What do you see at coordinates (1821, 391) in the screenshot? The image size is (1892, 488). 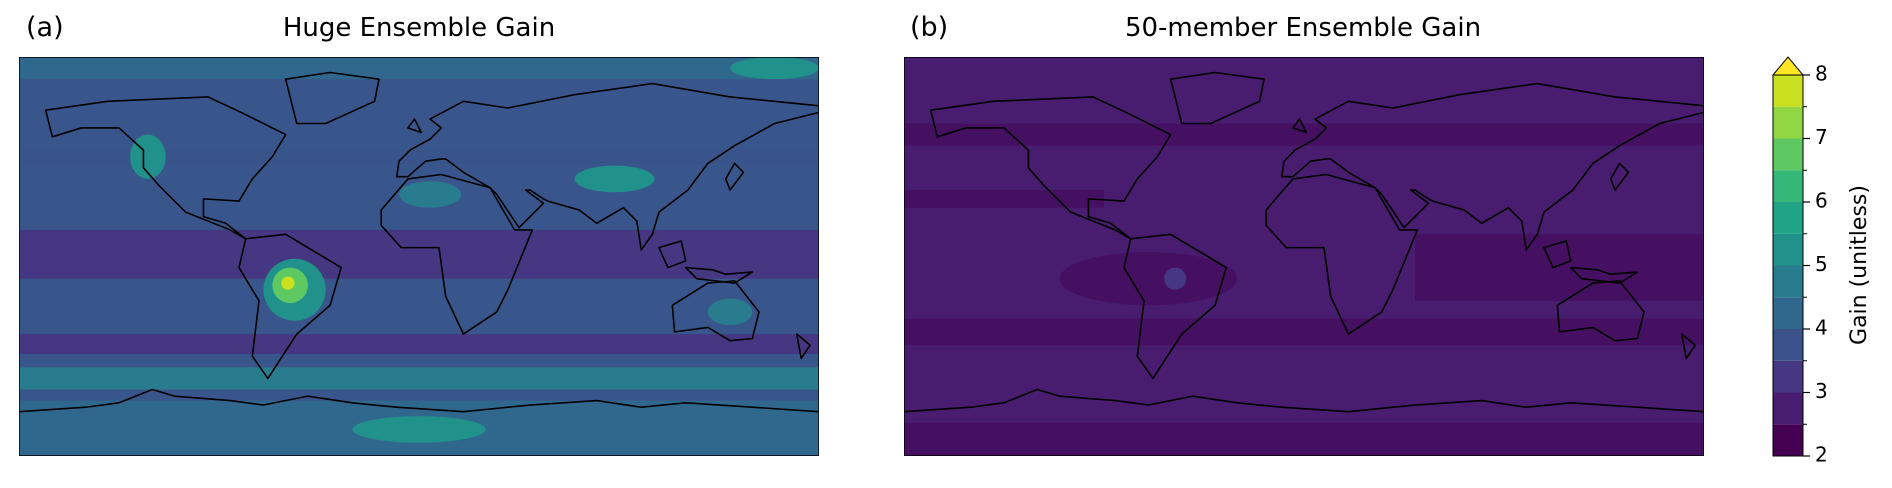 I see `tick-label: 3` at bounding box center [1821, 391].